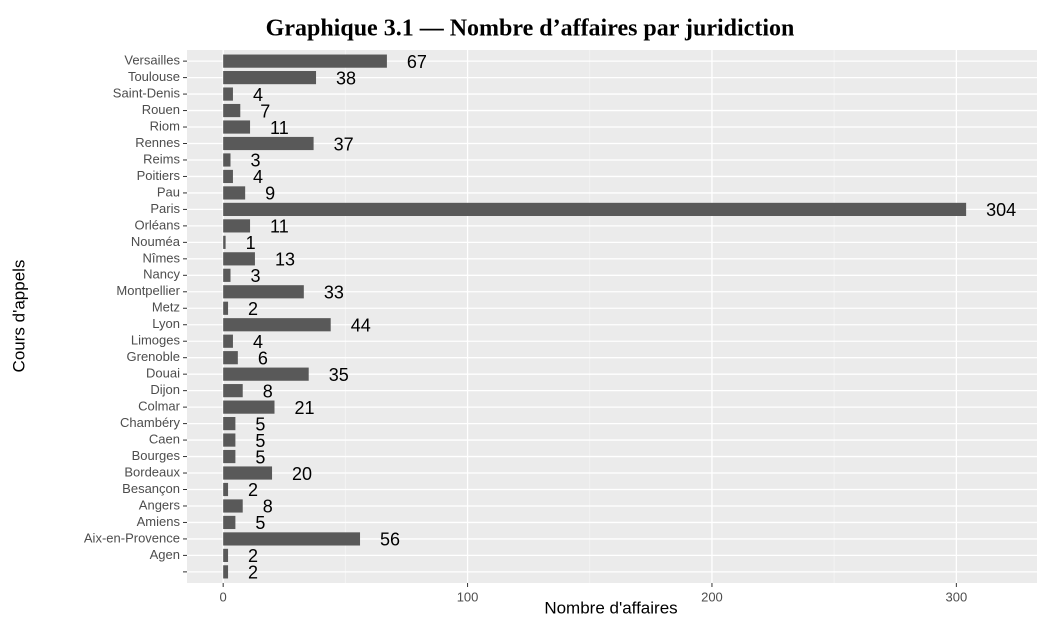 The image size is (1037, 623). What do you see at coordinates (161, 109) in the screenshot?
I see `y-tick-label: Rouen` at bounding box center [161, 109].